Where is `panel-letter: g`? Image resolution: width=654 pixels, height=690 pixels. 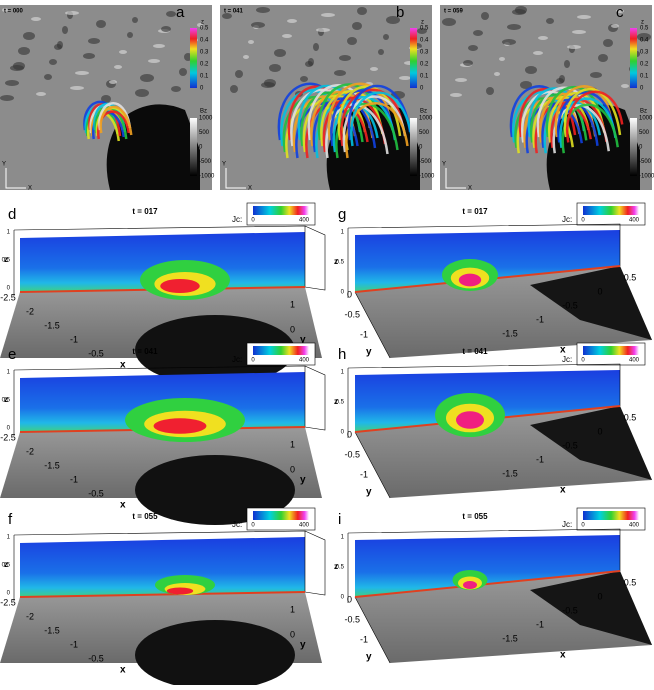
panel-letter: g is located at coordinates (342, 214).